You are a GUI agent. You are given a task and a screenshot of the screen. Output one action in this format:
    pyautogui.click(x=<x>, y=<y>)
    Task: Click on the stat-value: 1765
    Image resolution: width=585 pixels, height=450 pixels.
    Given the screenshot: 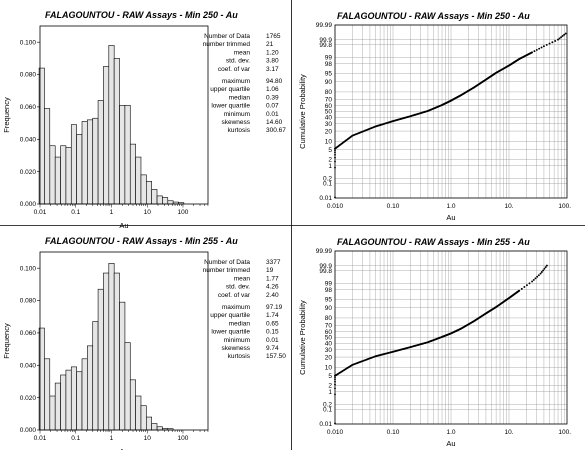 What is the action you would take?
    pyautogui.click(x=273, y=36)
    